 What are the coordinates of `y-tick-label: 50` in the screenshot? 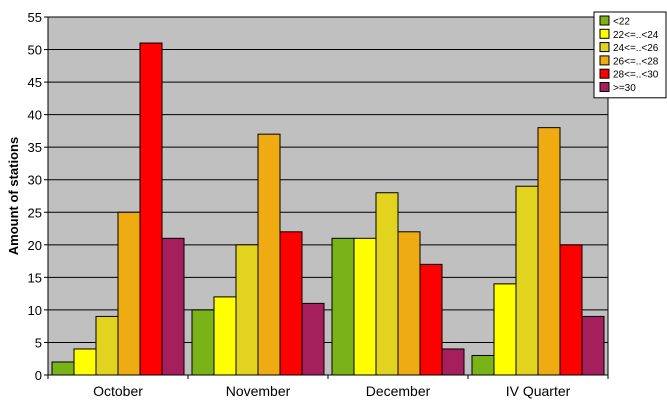 It's located at (35, 50).